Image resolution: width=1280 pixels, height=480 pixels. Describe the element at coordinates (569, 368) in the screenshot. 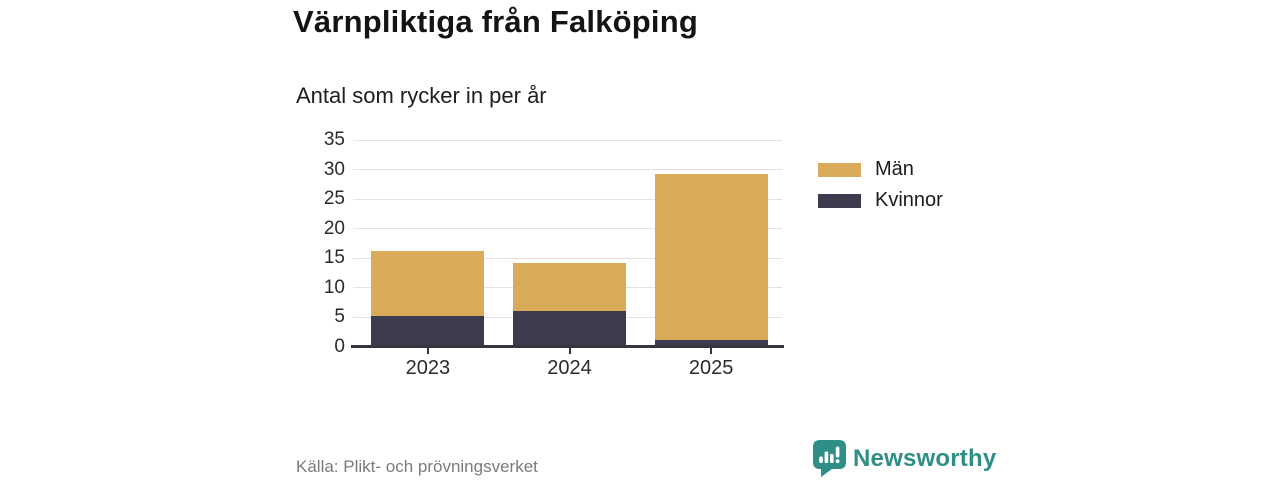

I see `x-axis-tick-label: 2024` at that location.